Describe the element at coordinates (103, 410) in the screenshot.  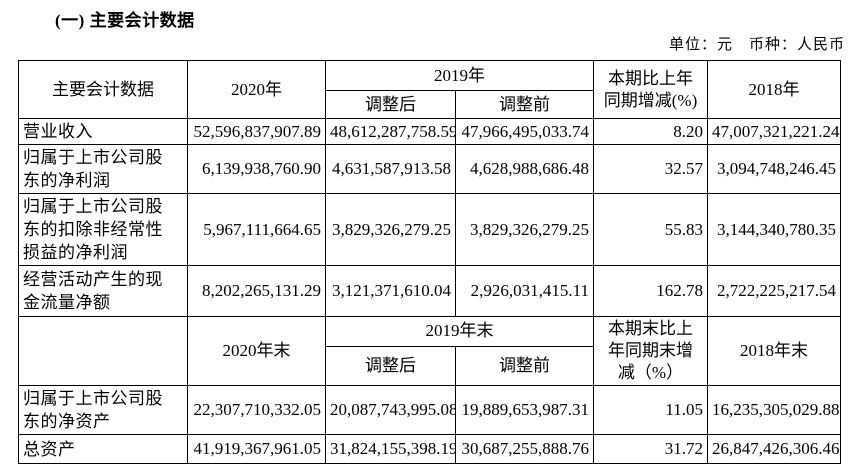
I see `row-label: 归属于上市公司股 东的净资产` at that location.